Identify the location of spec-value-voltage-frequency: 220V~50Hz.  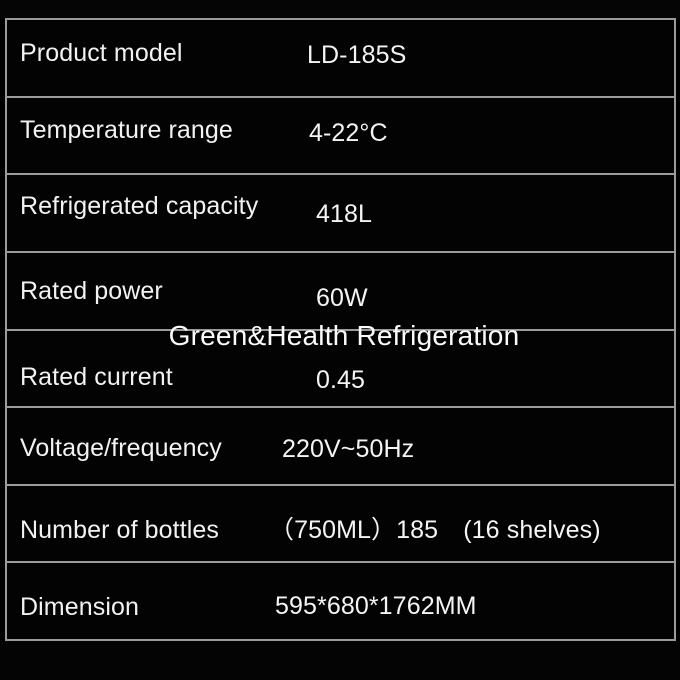
(348, 449).